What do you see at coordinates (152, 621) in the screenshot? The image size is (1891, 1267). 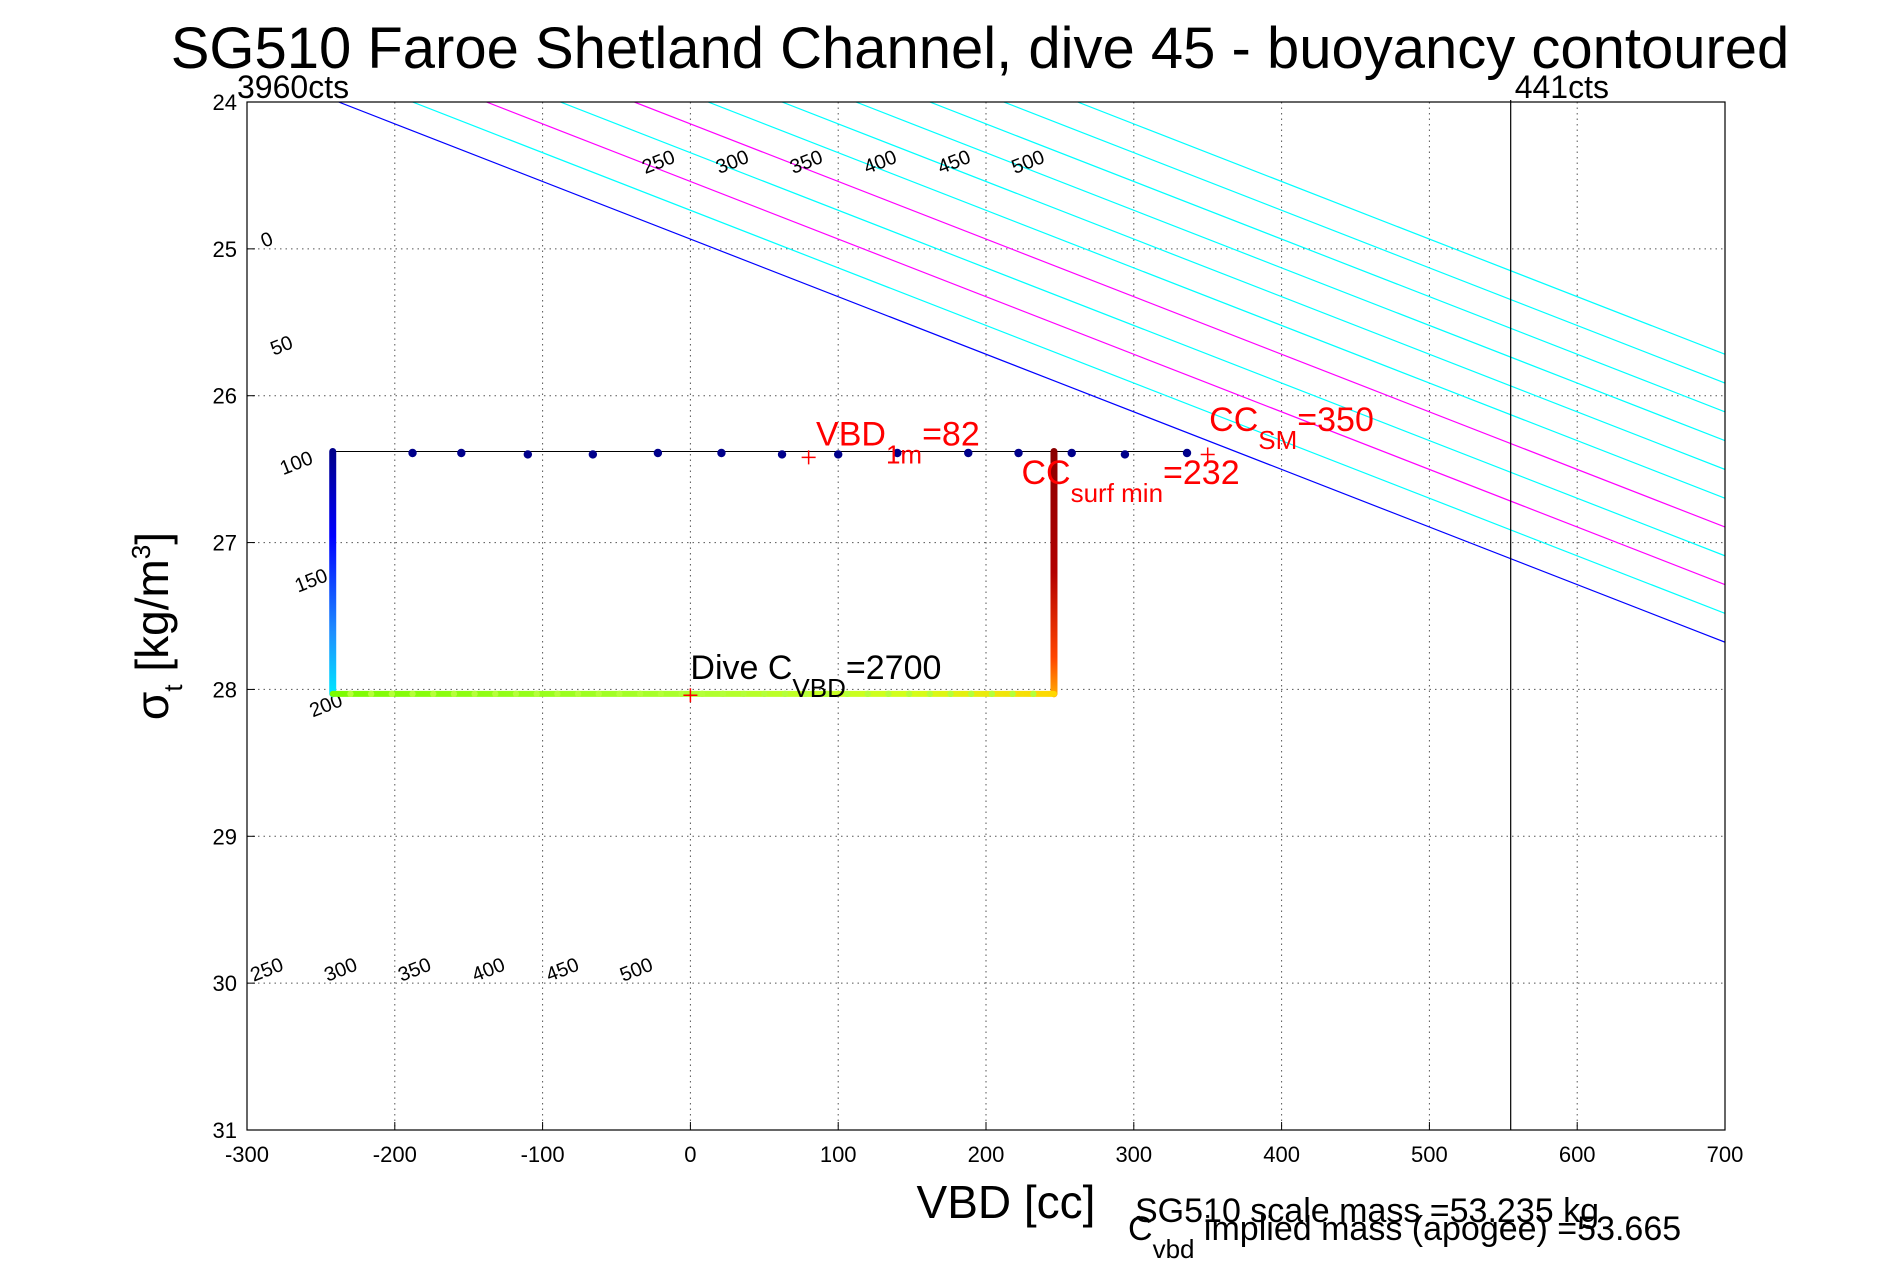 I see `y-axis-label-rest: [kg/m` at bounding box center [152, 621].